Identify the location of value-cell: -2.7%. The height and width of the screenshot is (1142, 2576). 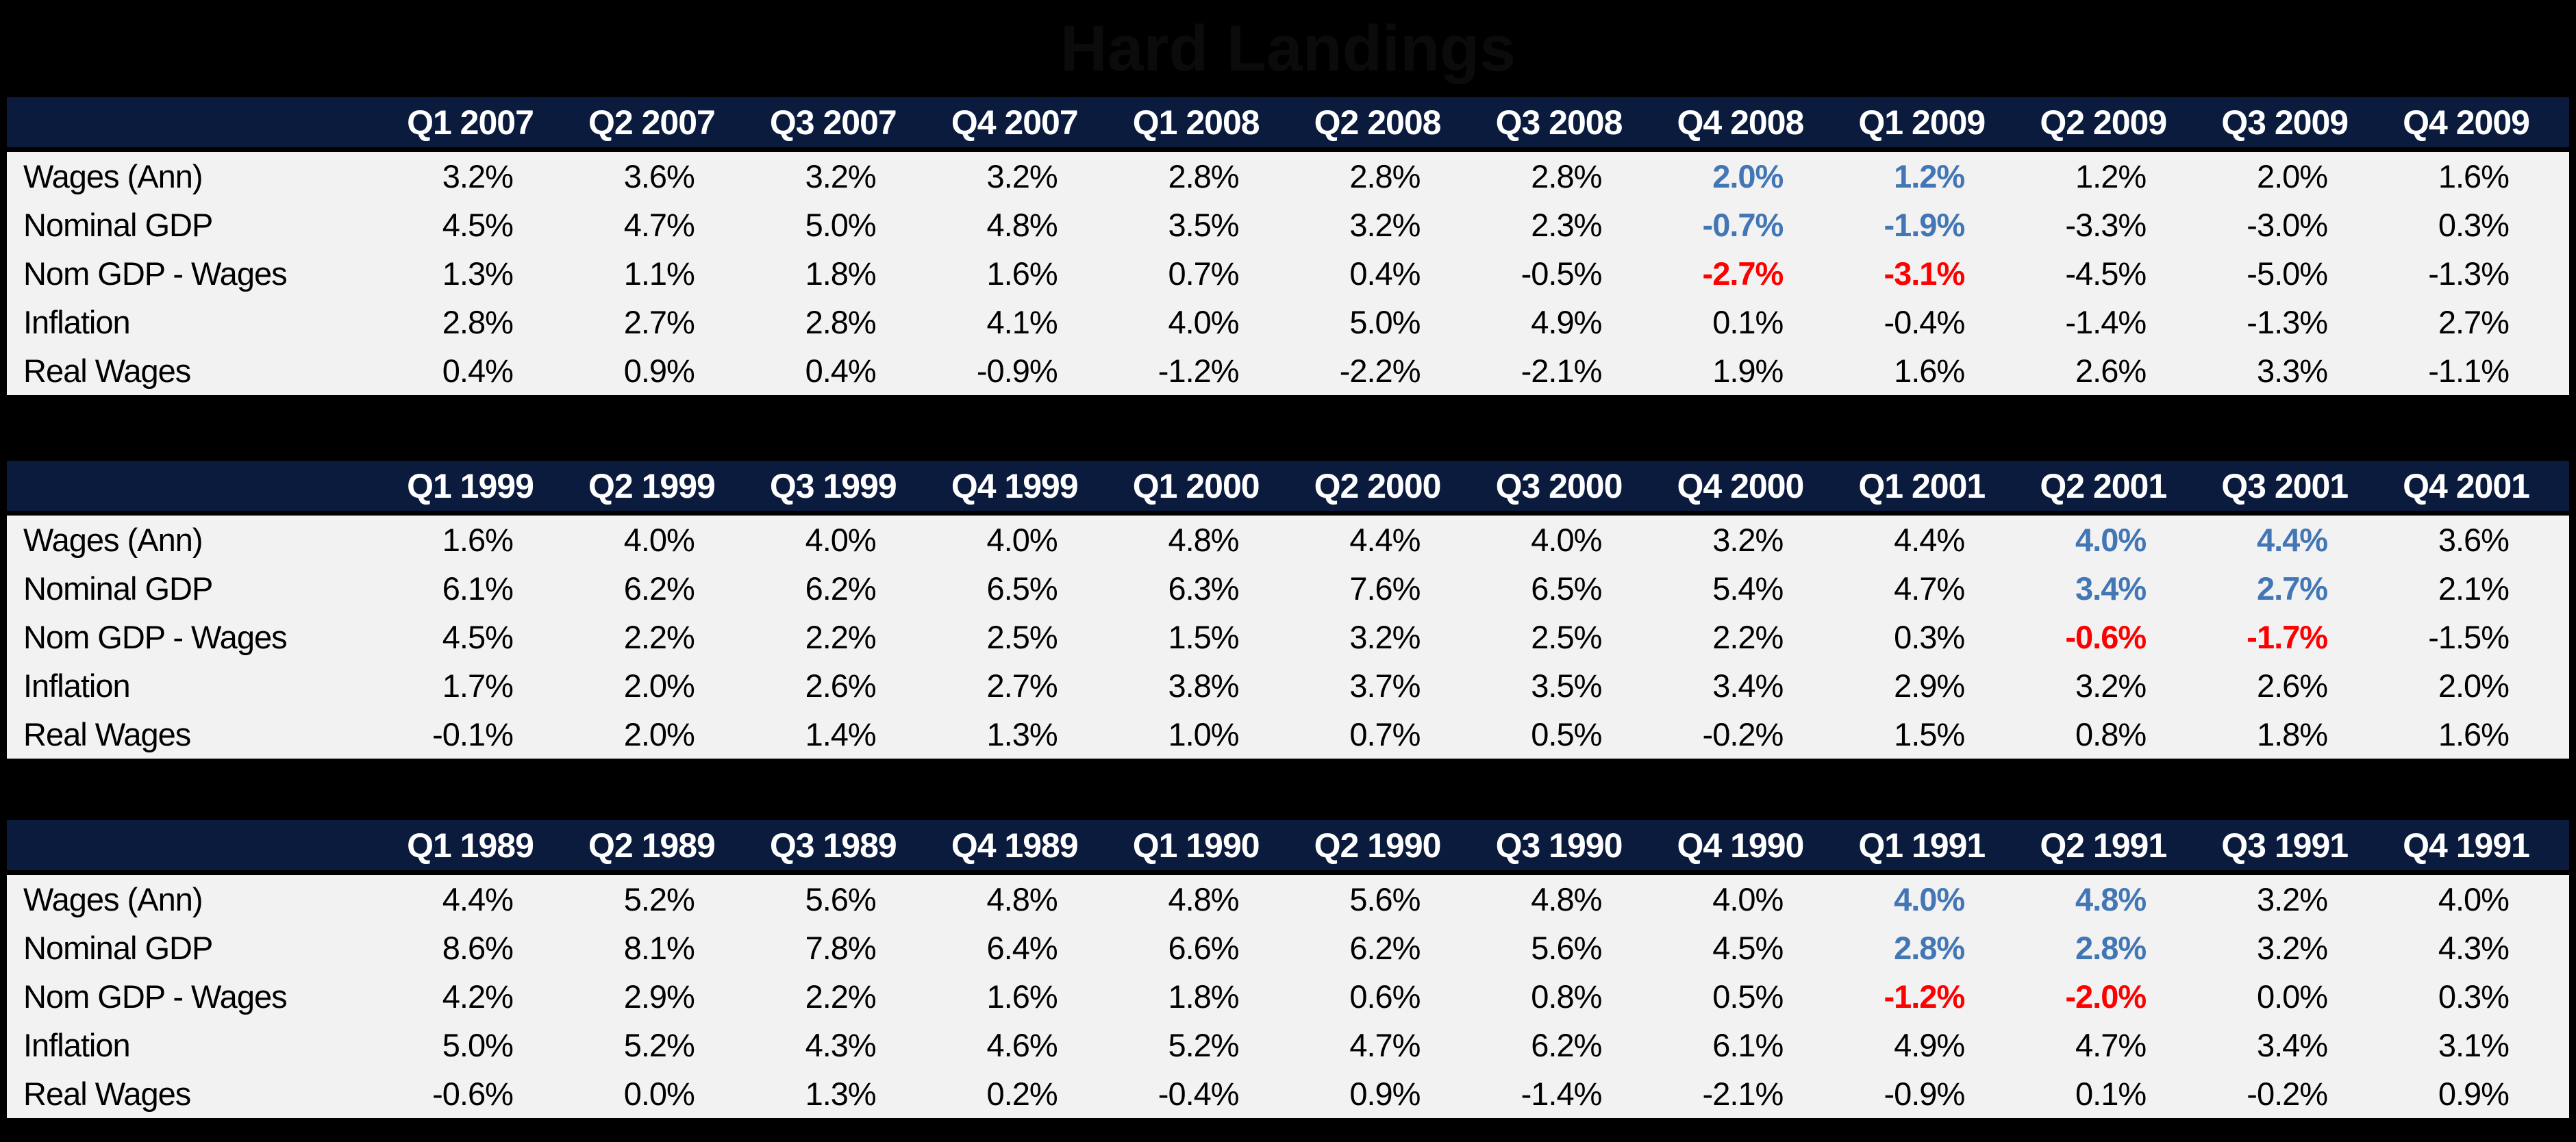
(1743, 273).